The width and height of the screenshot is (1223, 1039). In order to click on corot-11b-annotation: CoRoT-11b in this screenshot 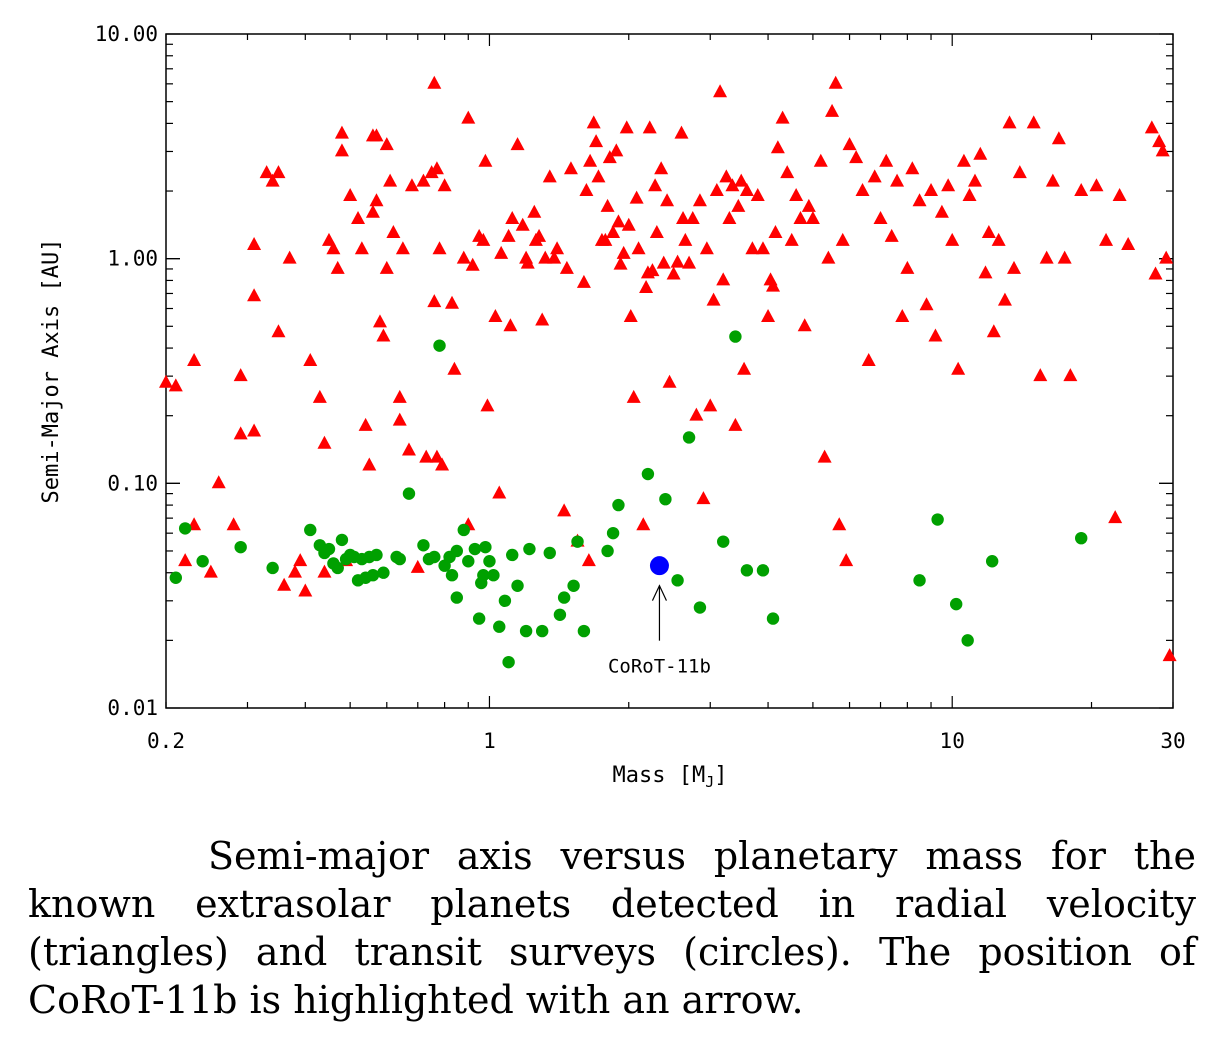, I will do `click(659, 631)`.